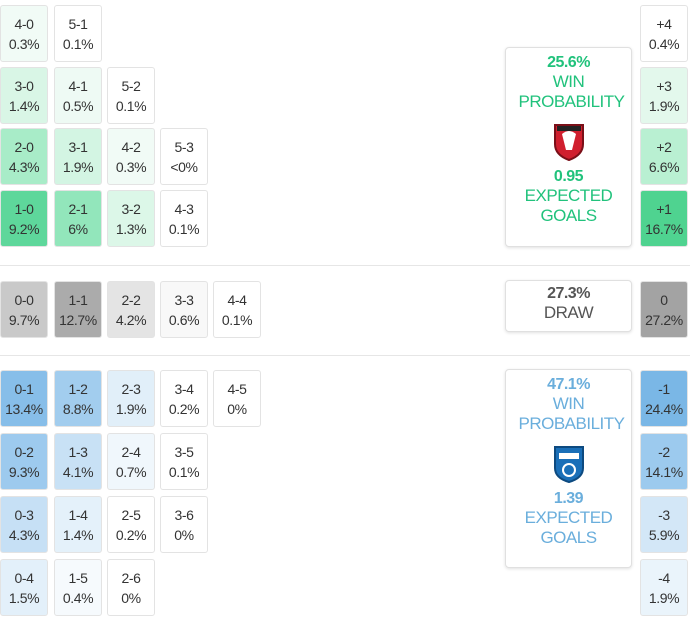 The image size is (690, 621). I want to click on home-logo, so click(568, 143).